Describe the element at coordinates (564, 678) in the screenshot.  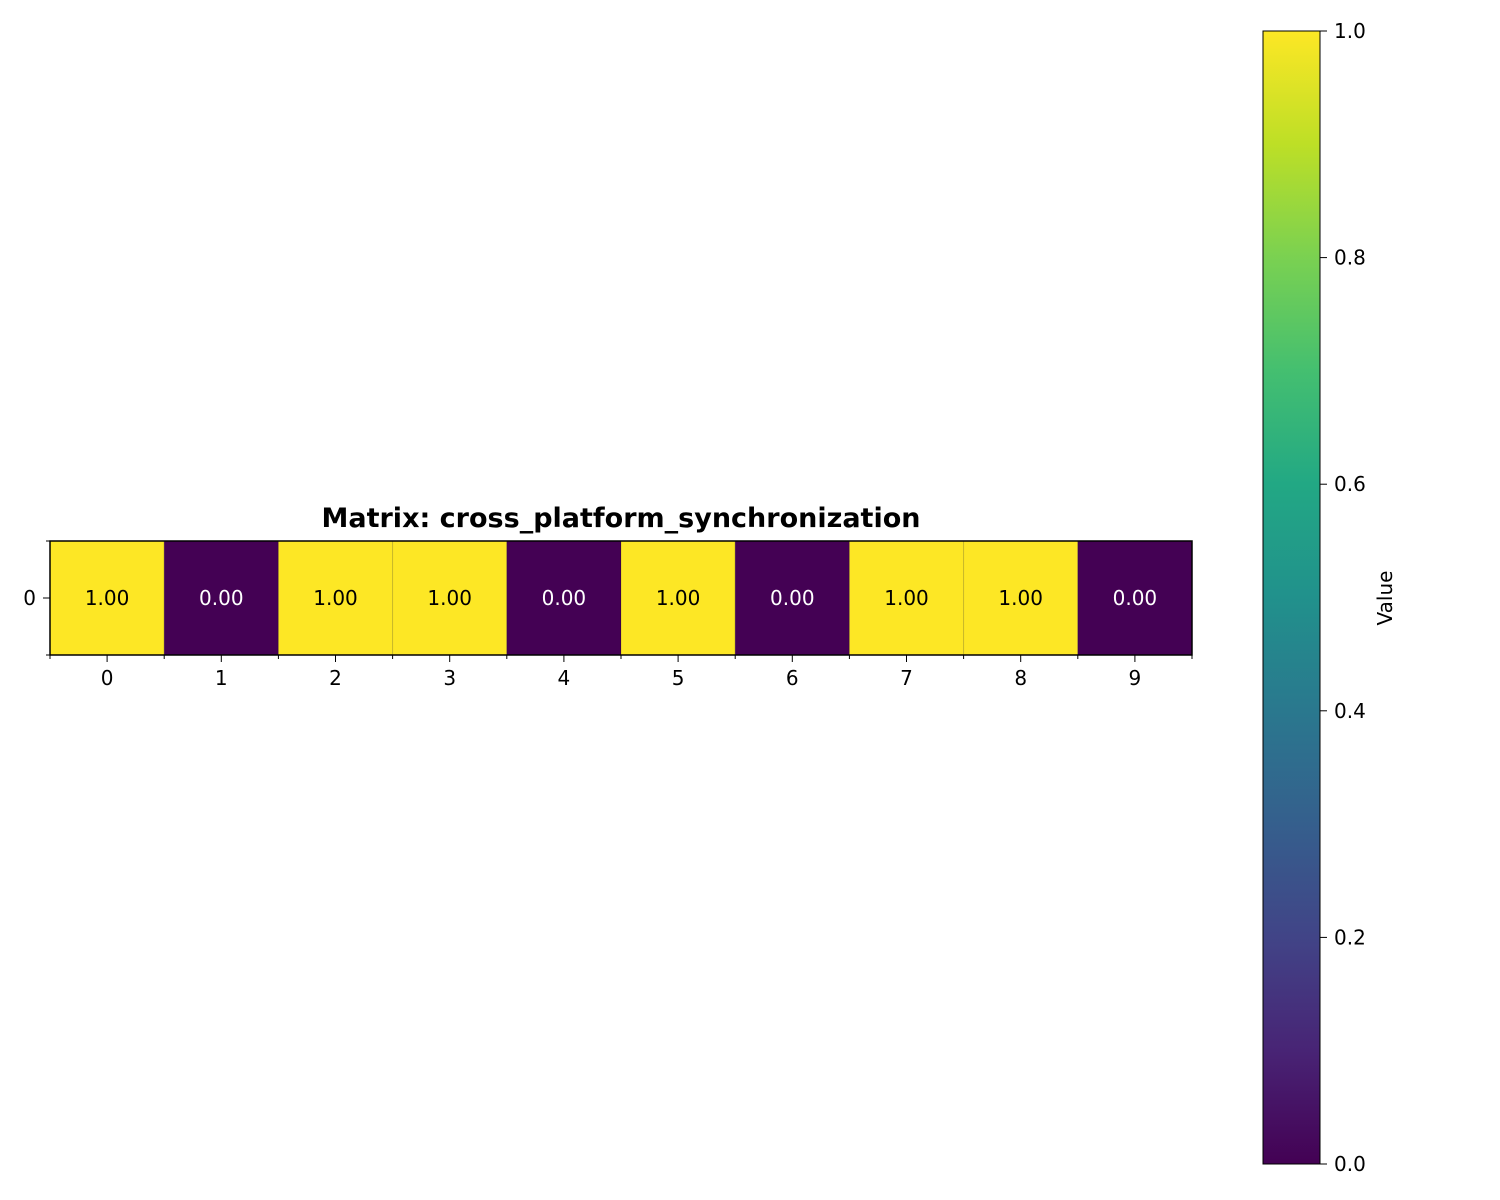
I see `x-tick-label: 4` at that location.